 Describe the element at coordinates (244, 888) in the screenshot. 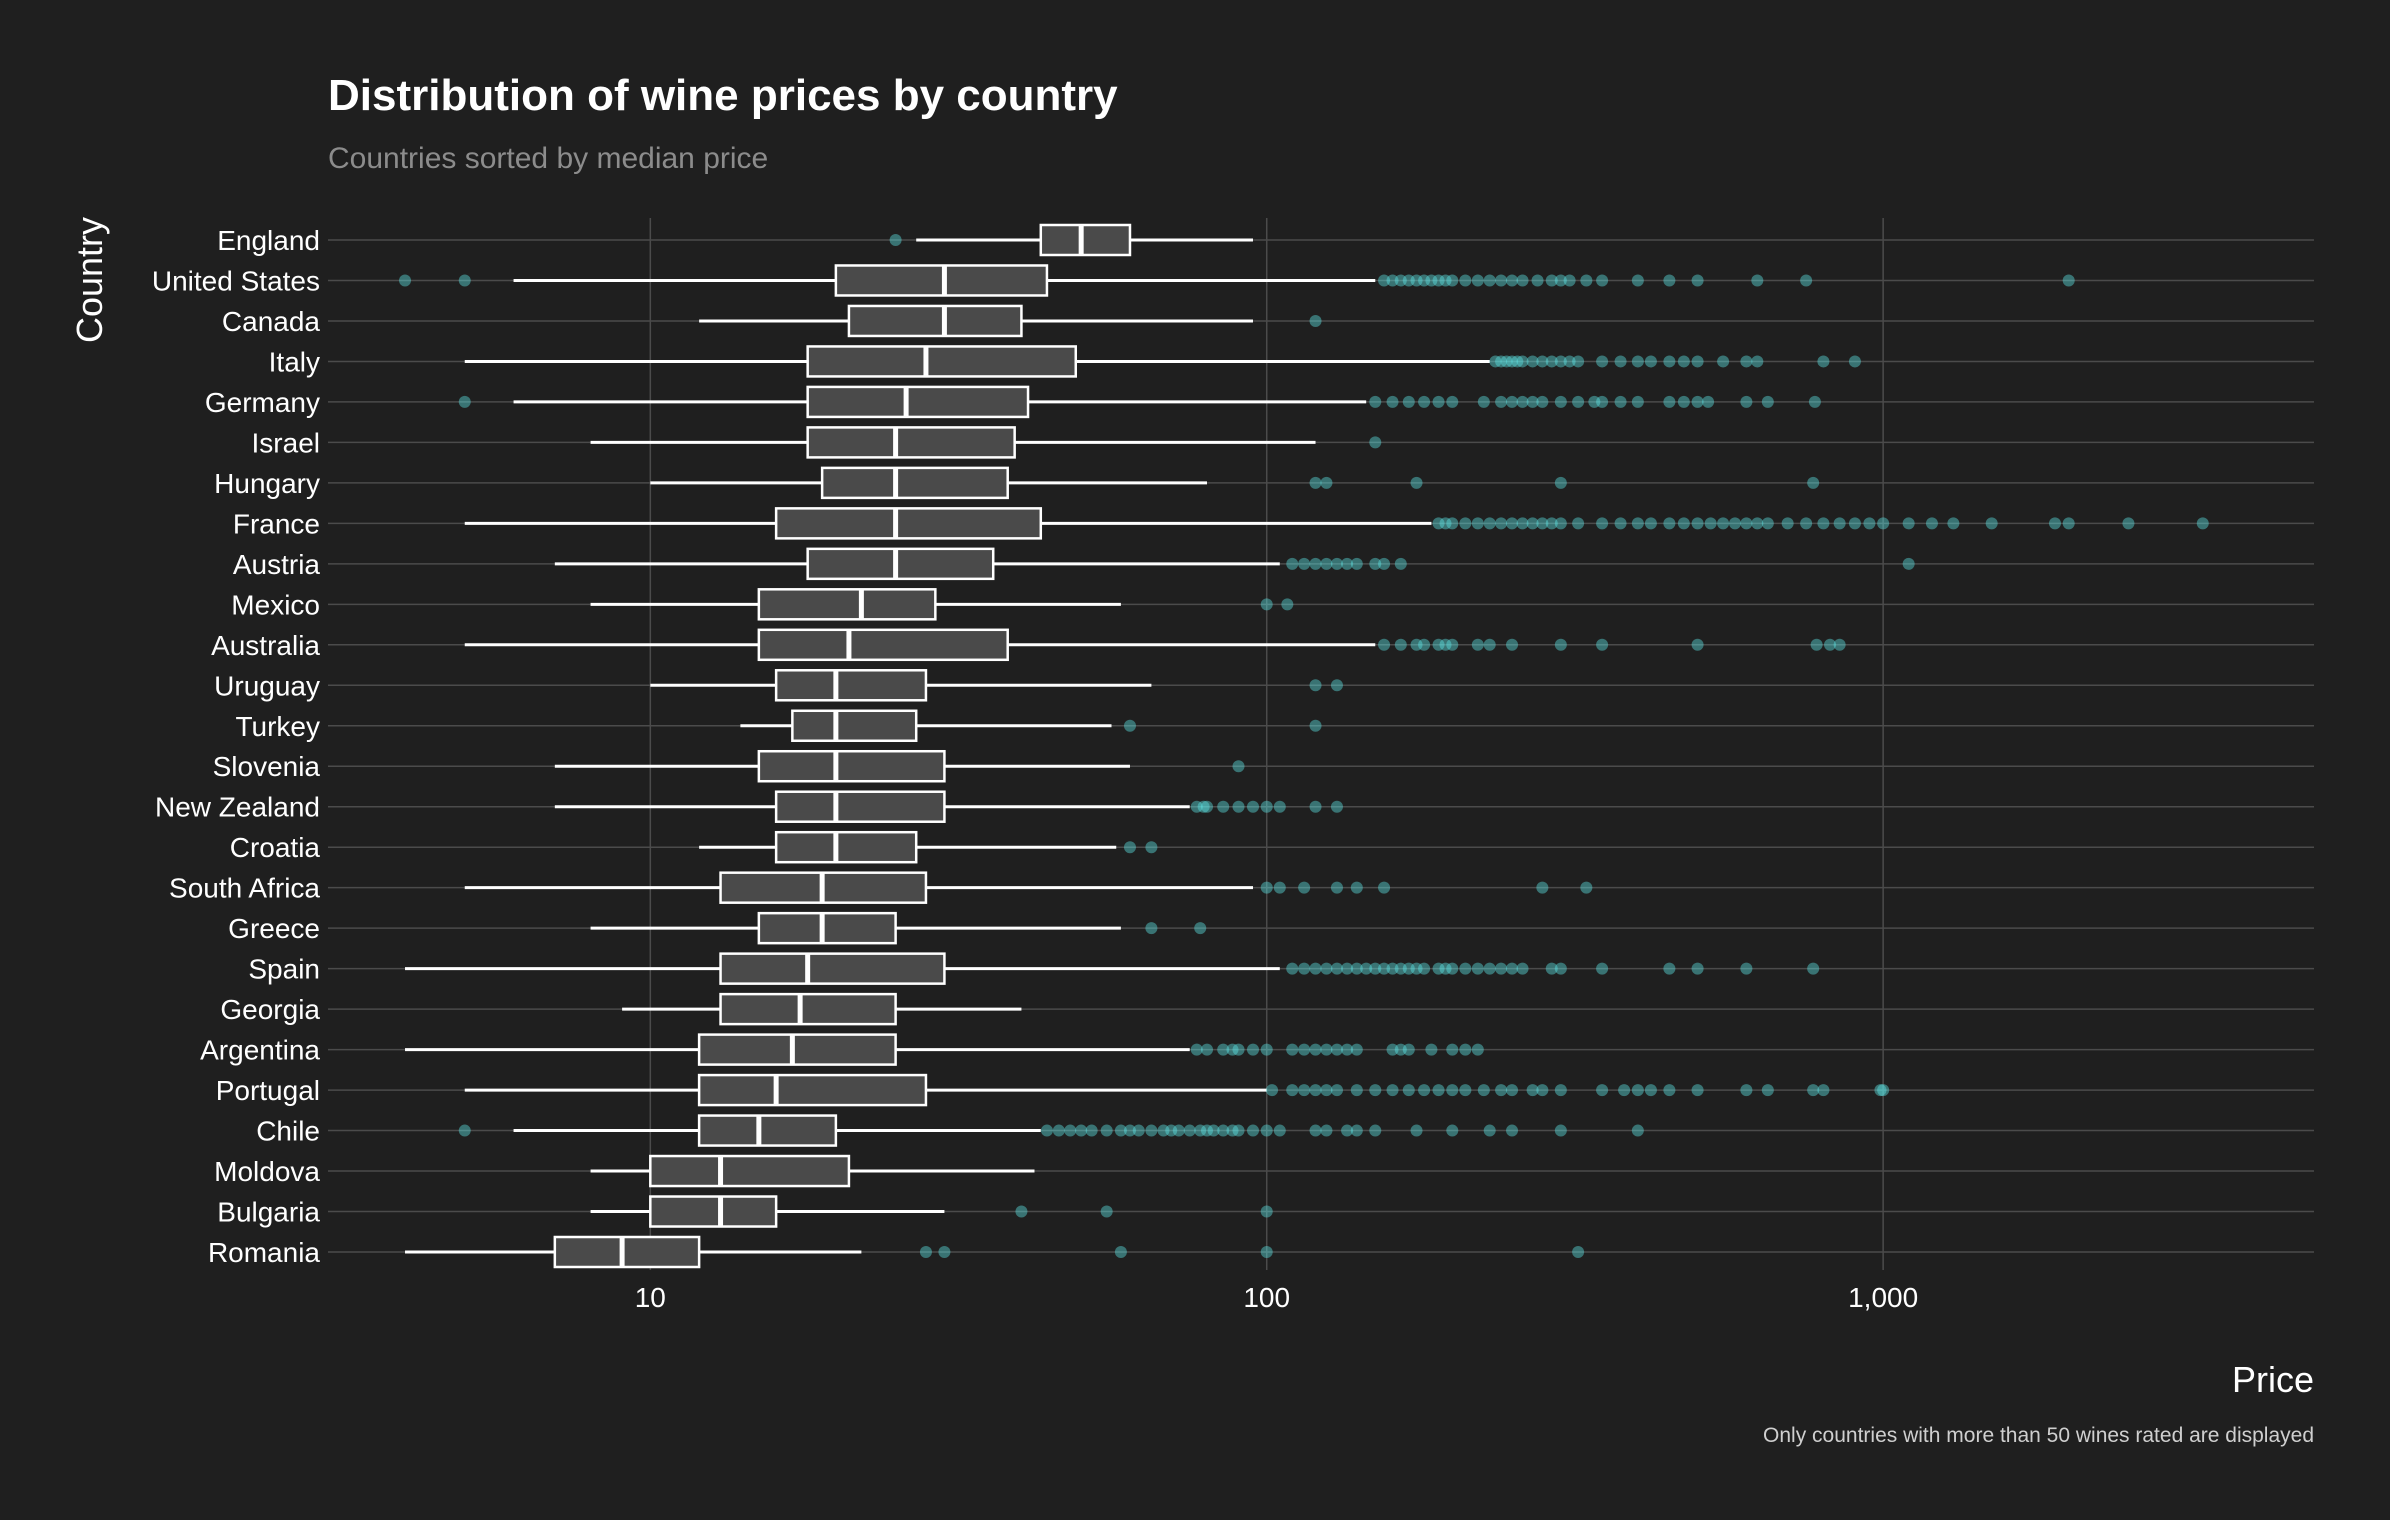

I see `y-tick-label: South Africa` at that location.